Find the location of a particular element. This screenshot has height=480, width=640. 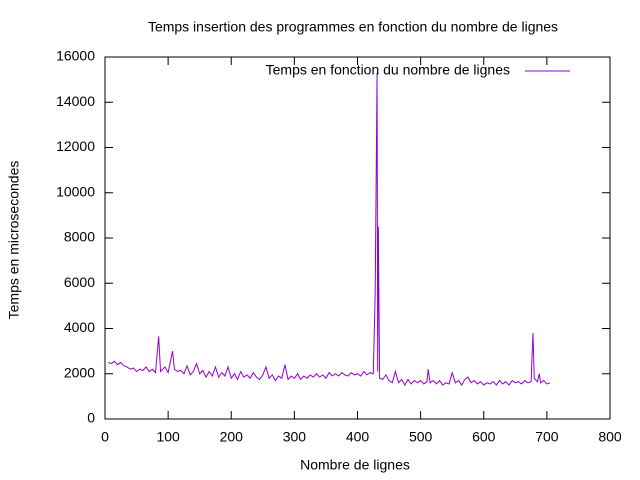

y-tick-label: 12000 is located at coordinates (75, 146).